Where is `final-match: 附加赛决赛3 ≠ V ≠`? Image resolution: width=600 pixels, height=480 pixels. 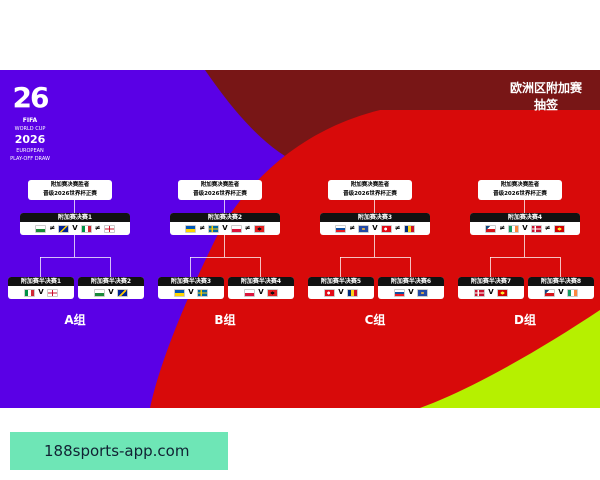
final-match: 附加赛决赛3 ≠ V ≠ is located at coordinates (375, 224).